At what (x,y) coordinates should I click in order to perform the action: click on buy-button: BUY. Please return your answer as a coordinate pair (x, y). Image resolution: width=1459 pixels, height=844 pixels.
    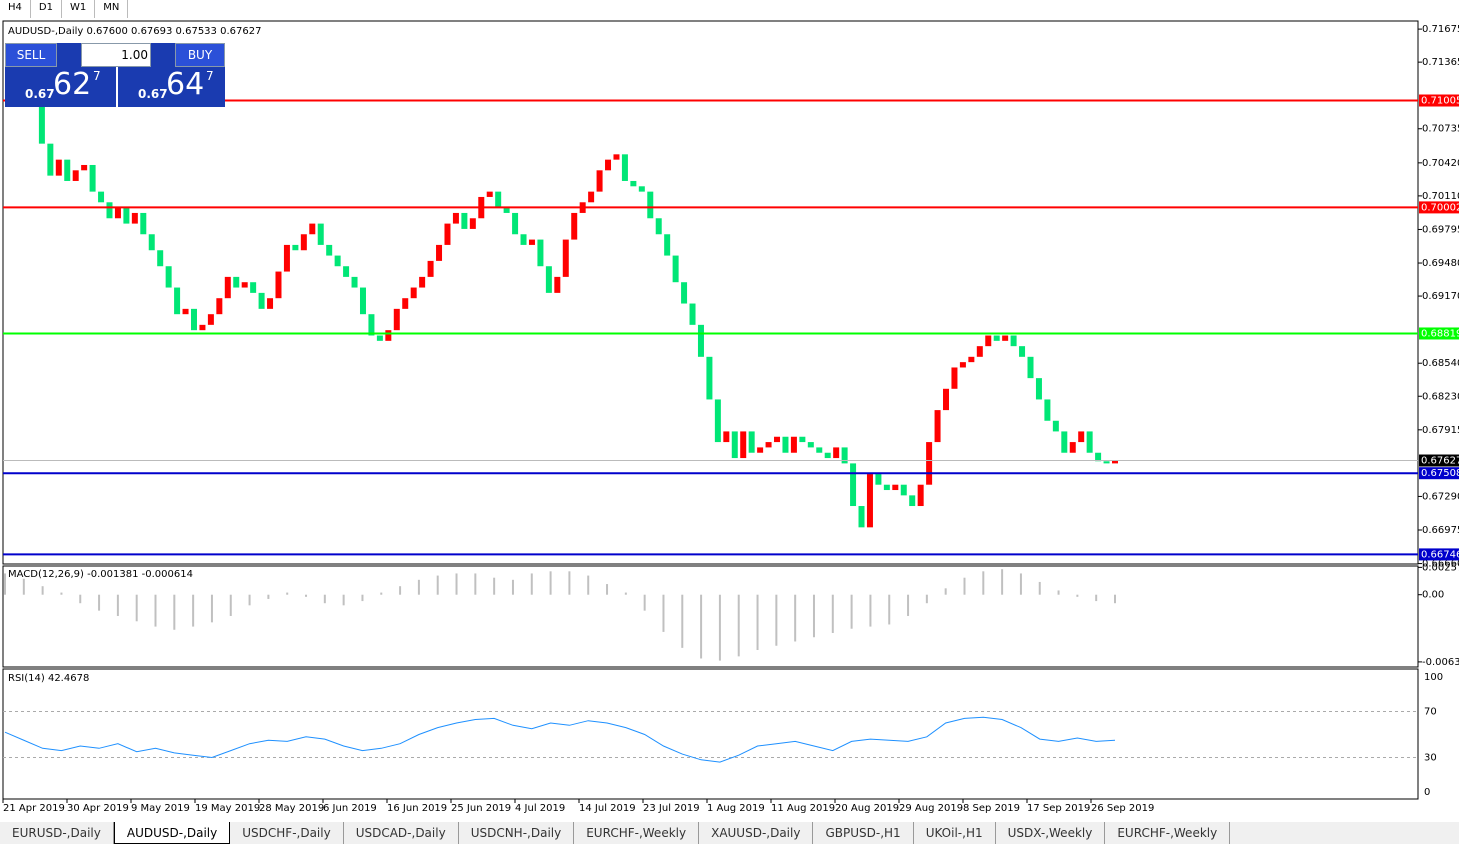
    Looking at the image, I should click on (200, 55).